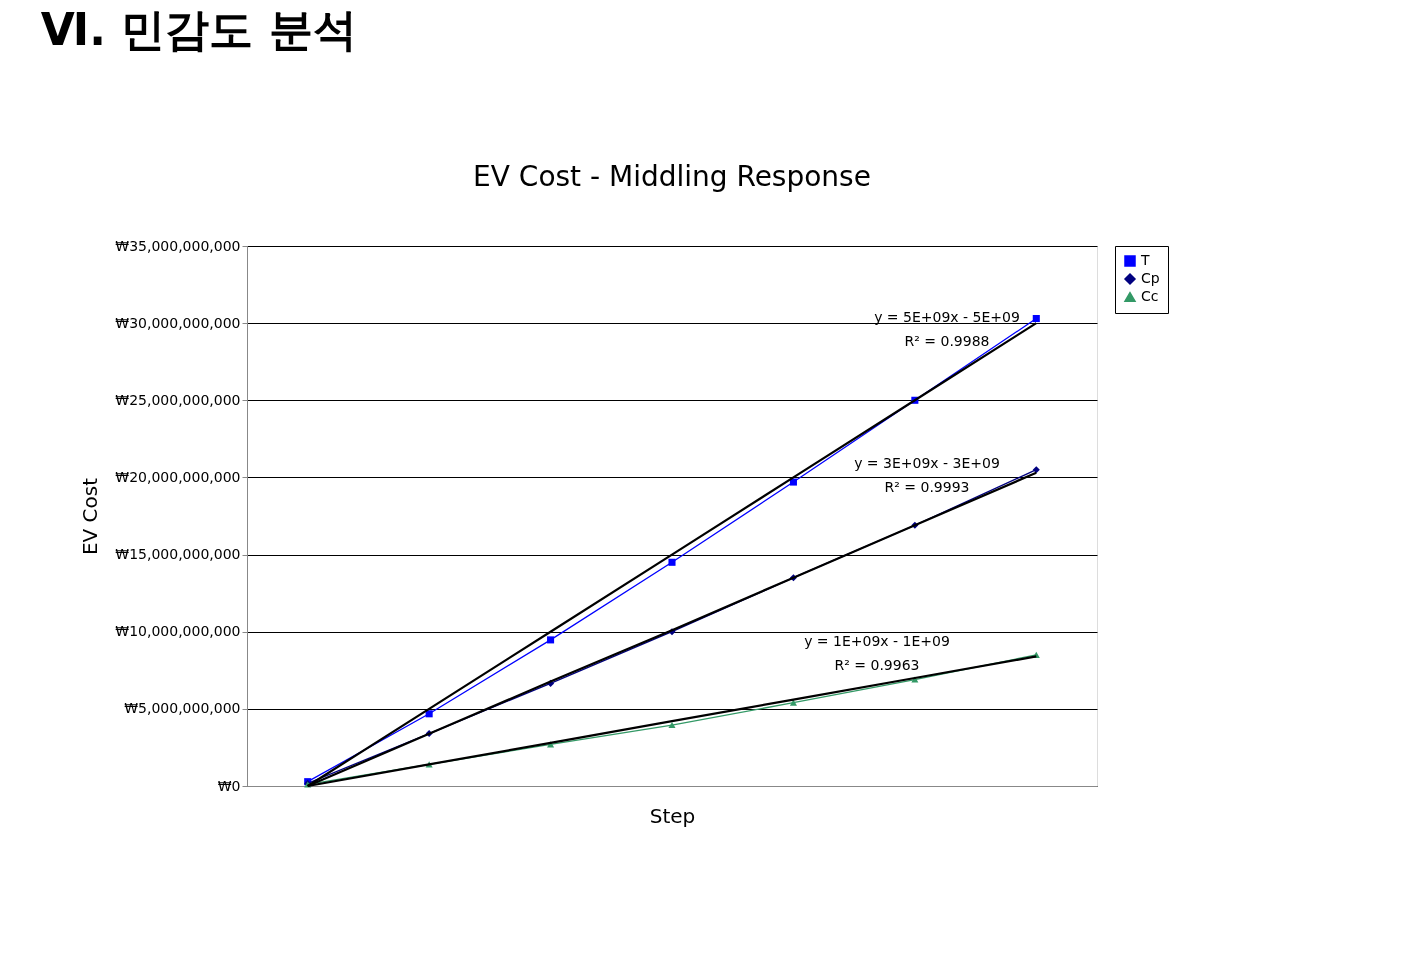 The image size is (1425, 965). What do you see at coordinates (672, 176) in the screenshot?
I see `chart-subtitle: EV Cost - Middling Response` at bounding box center [672, 176].